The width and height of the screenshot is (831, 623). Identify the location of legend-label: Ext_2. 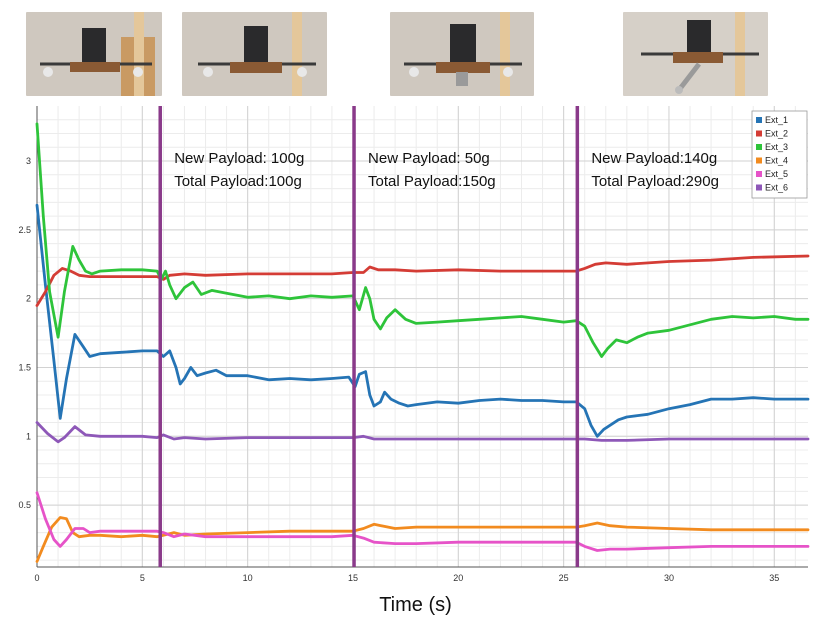
(776, 134).